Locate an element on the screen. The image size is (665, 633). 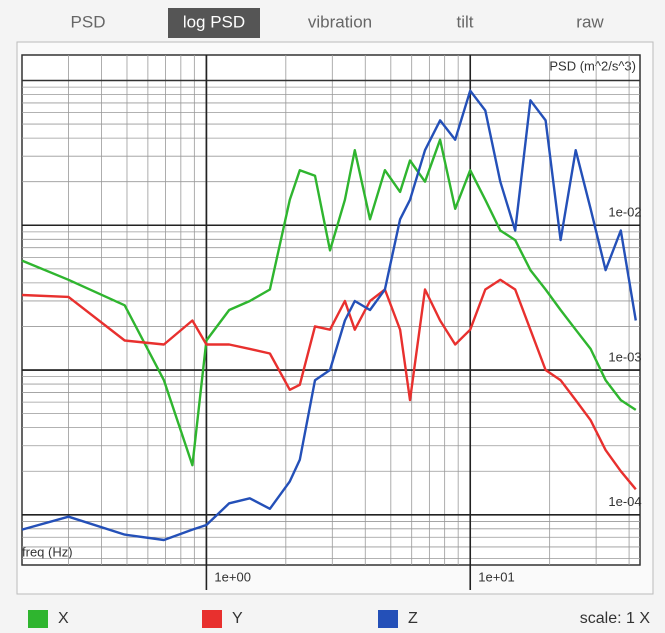
tab: PSD is located at coordinates (88, 21).